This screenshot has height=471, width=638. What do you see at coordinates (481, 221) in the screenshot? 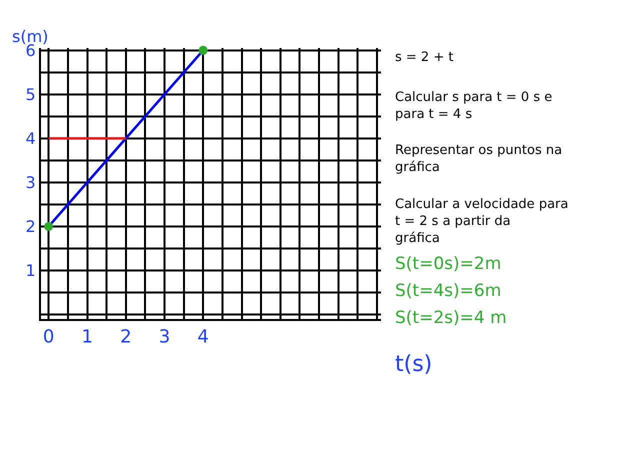
I see `text: Calcular a velocidade para t = 2 s a partir da gráfica` at bounding box center [481, 221].